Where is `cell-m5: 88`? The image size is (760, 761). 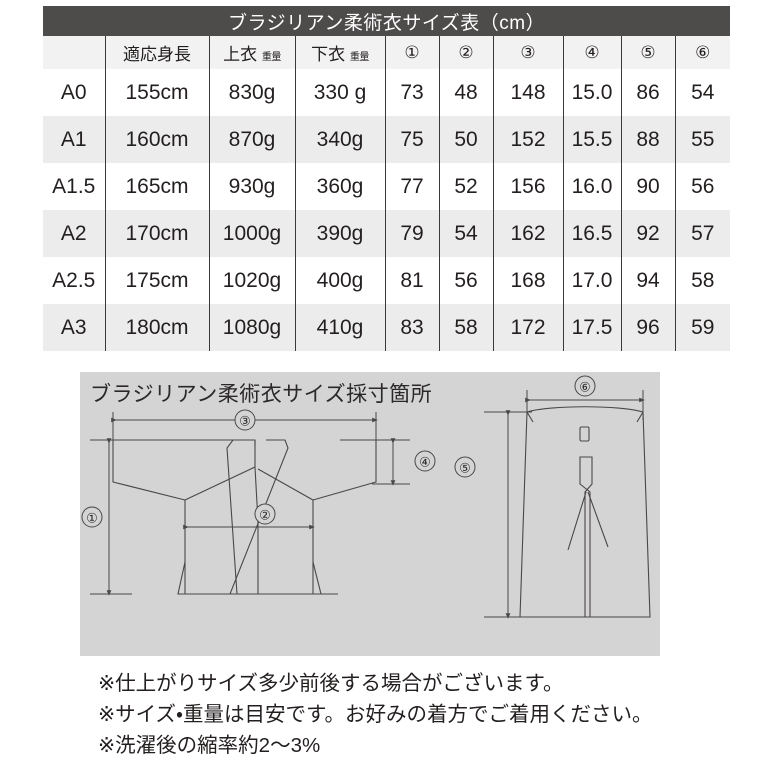
cell-m5: 88 is located at coordinates (647, 139).